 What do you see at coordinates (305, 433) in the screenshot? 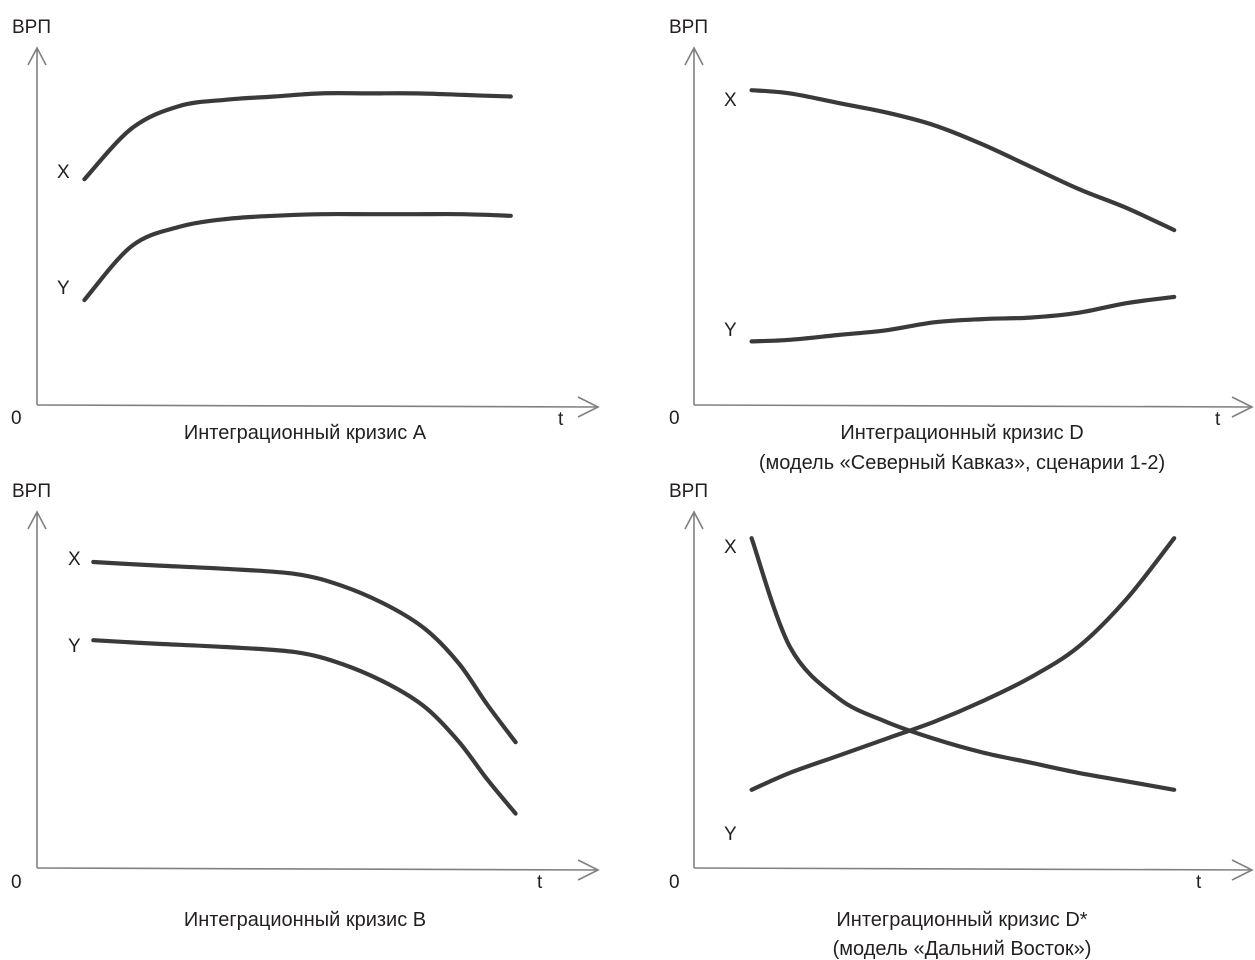
I see `chart-caption: Интеграционный кризис A` at bounding box center [305, 433].